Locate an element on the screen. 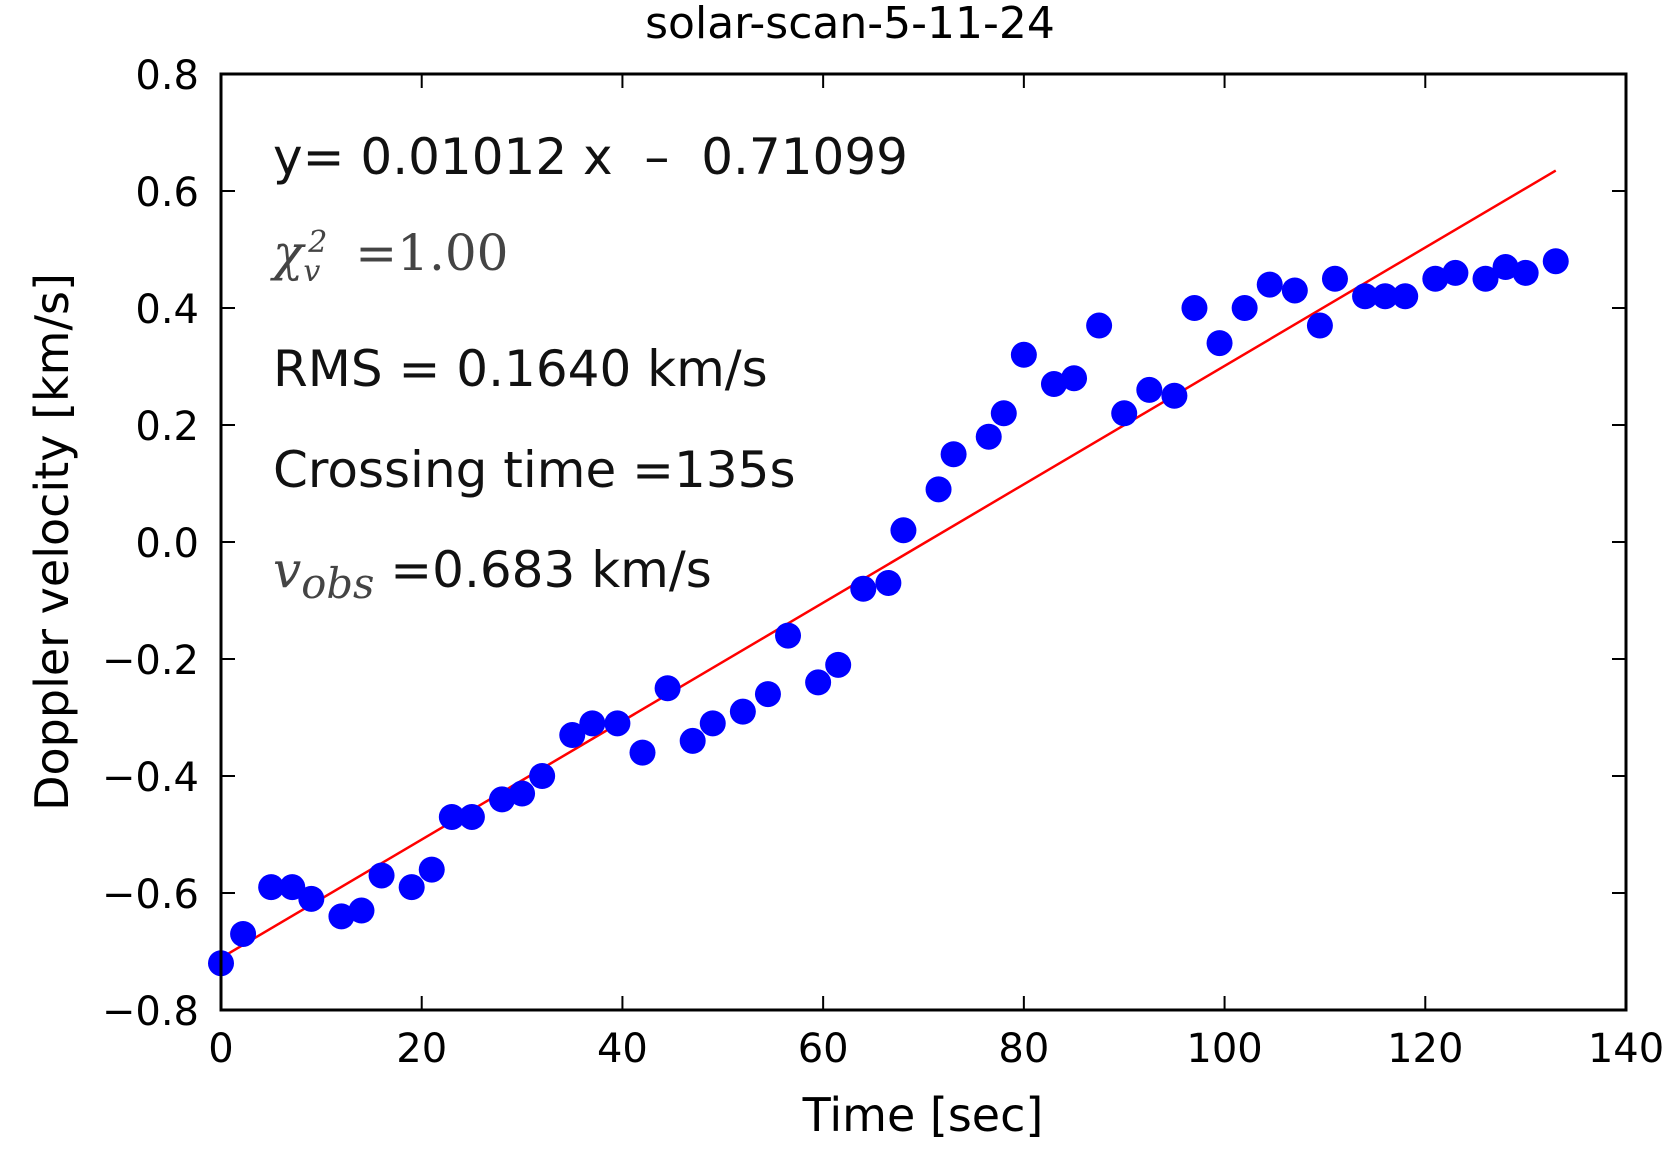  v-subscript: obs is located at coordinates (338, 583).